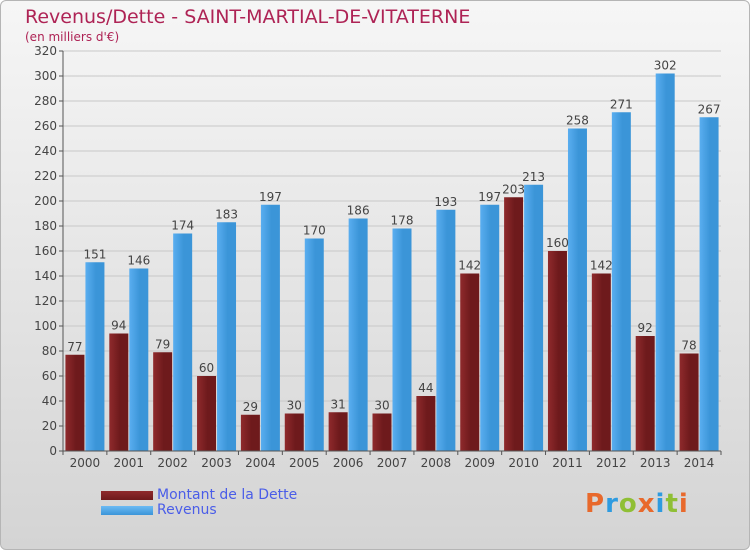 Image resolution: width=750 pixels, height=550 pixels. Describe the element at coordinates (709, 109) in the screenshot. I see `data-label-revenus: 267` at that location.